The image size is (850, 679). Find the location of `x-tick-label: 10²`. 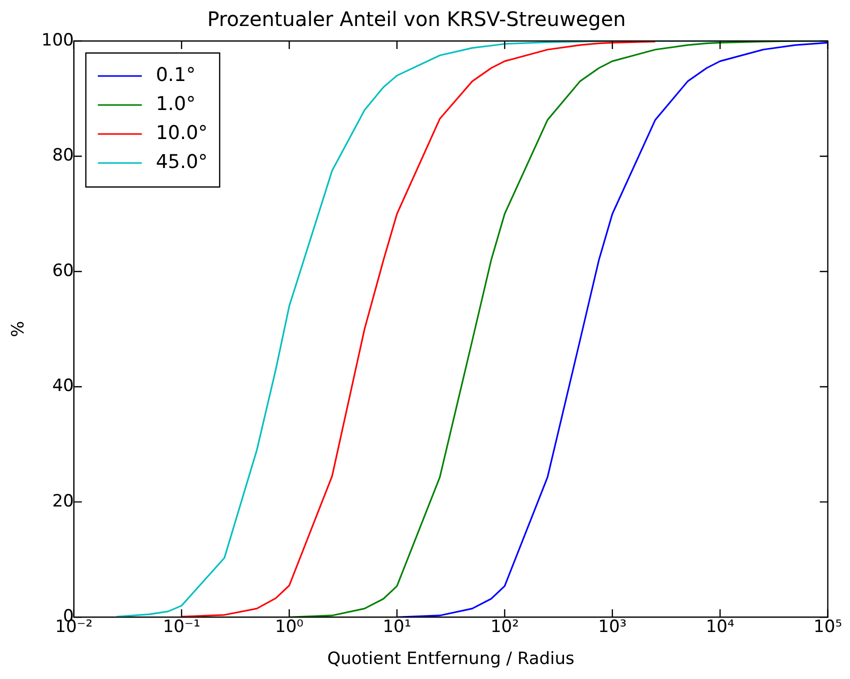

x-tick-label: 10² is located at coordinates (504, 626).